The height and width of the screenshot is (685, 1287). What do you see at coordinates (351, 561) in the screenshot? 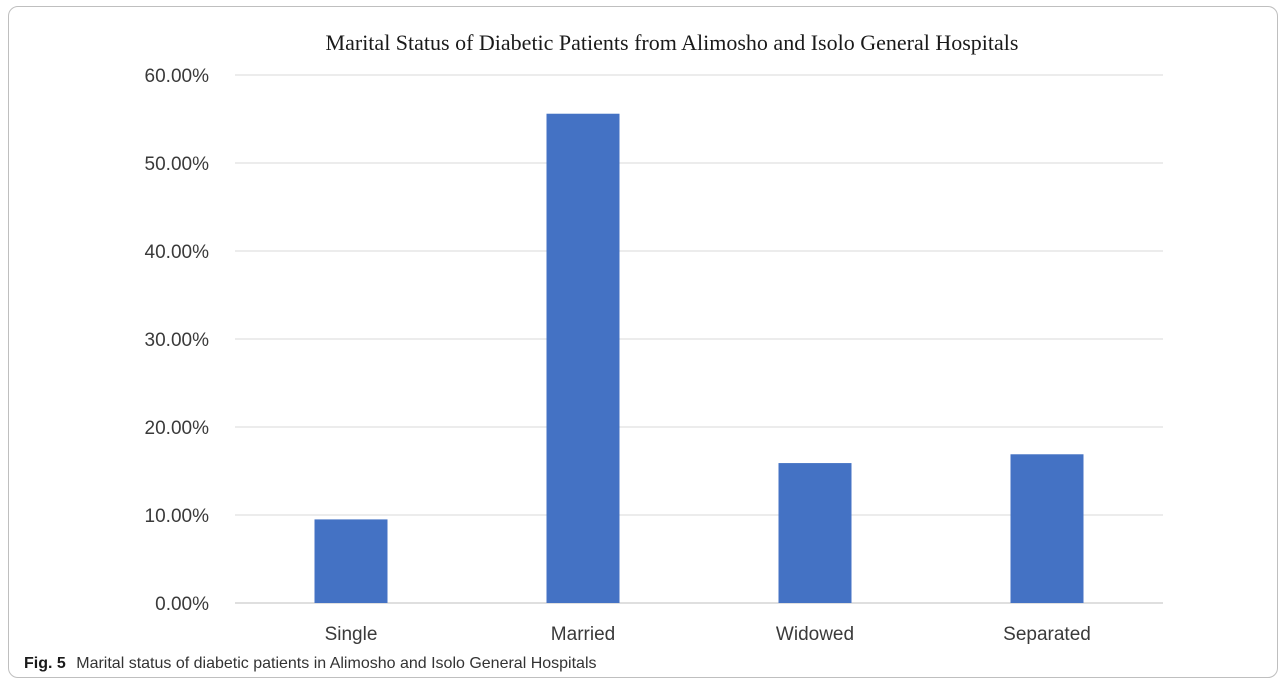
I see `bar-single` at bounding box center [351, 561].